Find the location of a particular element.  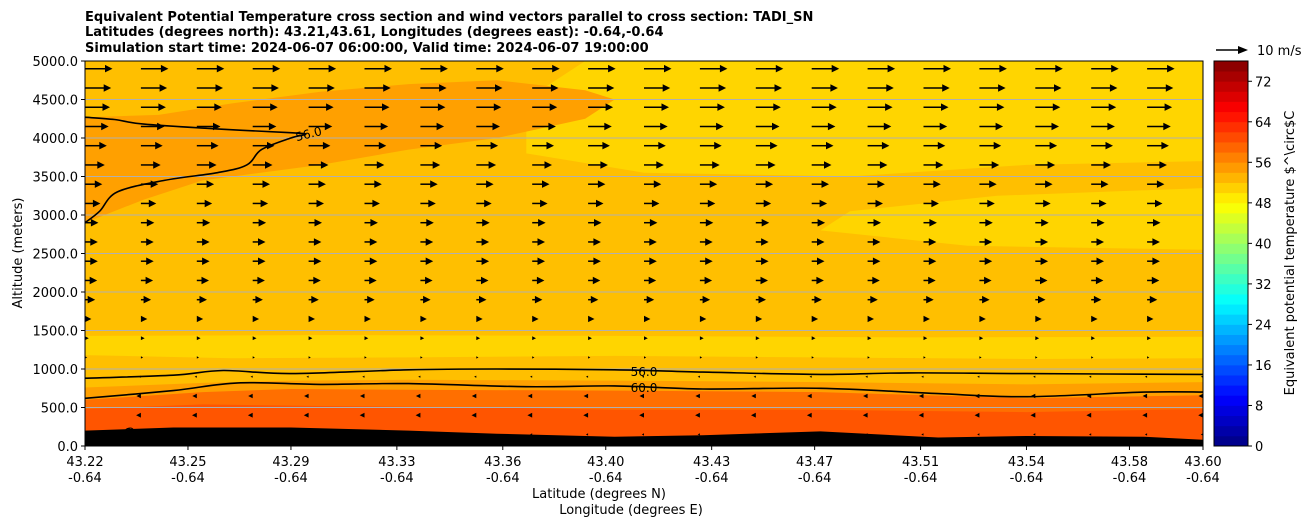

colorbar-tick-label-8: 64 is located at coordinates (1263, 123).